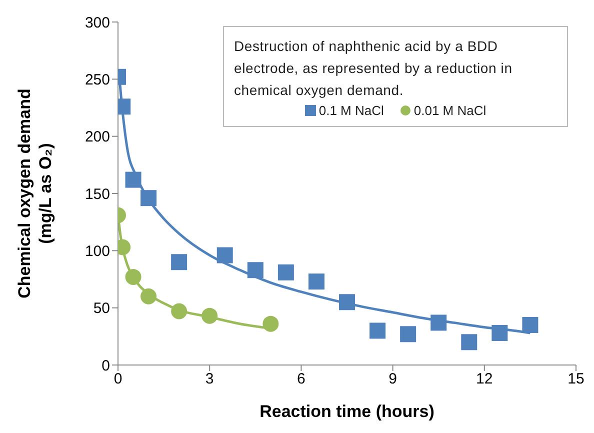 This screenshot has height=433, width=594. Describe the element at coordinates (374, 68) in the screenshot. I see `legend-title: Destruction of naphthenic acid by a BDD electrode, as represented by a reduction in chemical oxygen demand.` at that location.